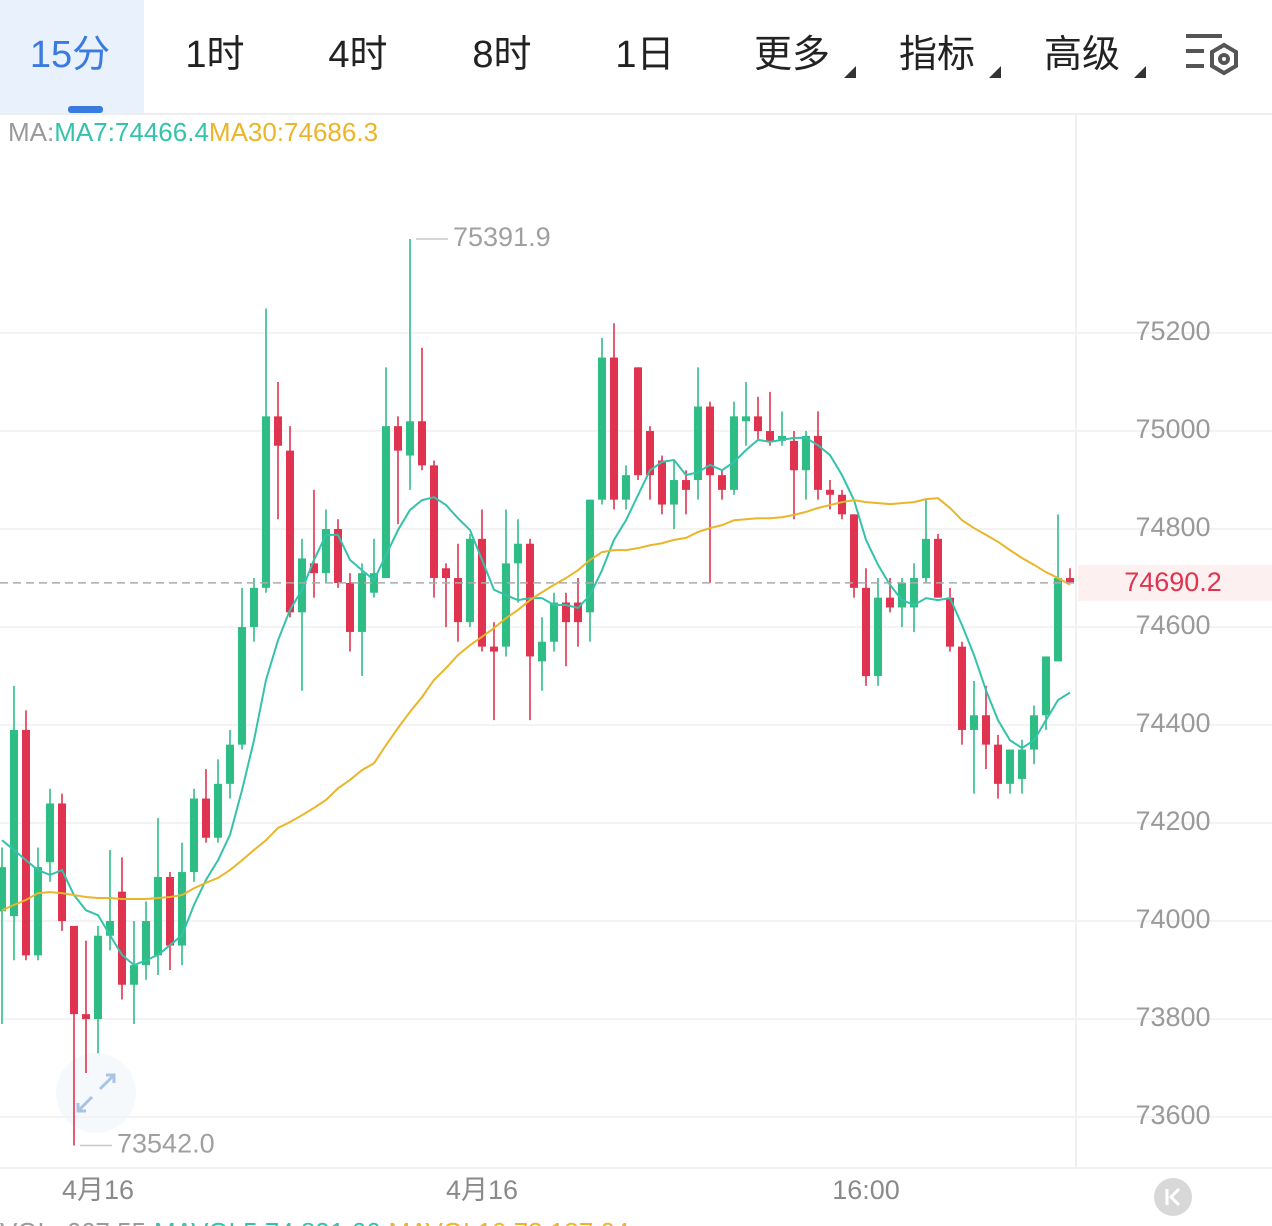  What do you see at coordinates (1172, 1115) in the screenshot?
I see `y-tick-label: 73600` at bounding box center [1172, 1115].